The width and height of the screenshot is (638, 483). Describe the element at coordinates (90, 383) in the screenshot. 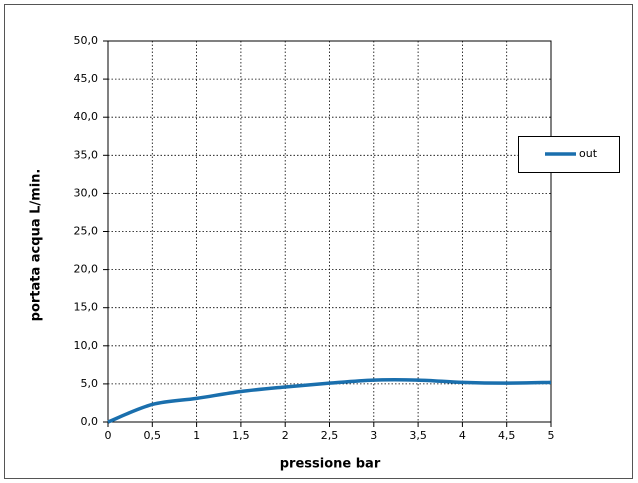

I see `y-tick-label: 5,0` at that location.